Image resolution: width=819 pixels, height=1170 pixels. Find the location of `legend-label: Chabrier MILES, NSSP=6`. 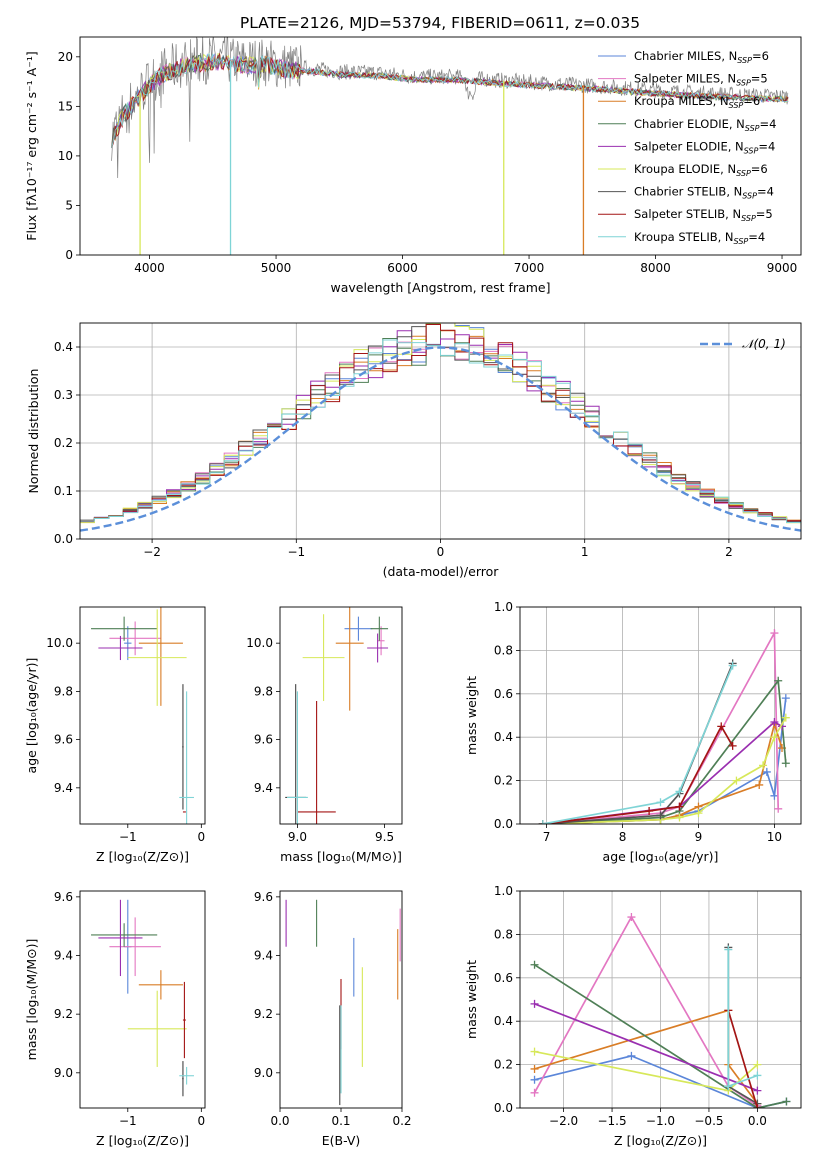

legend-label: Chabrier MILES, NSSP=6 is located at coordinates (701, 57).